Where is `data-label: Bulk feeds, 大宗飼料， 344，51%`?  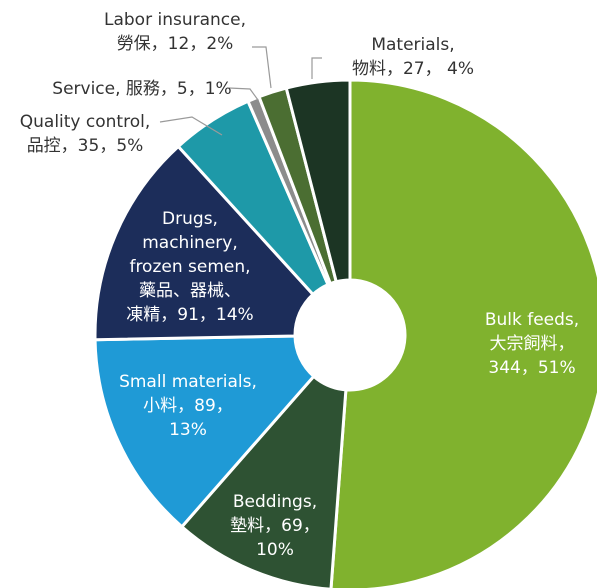
data-label: Bulk feeds, 大宗飼料， 344，51% is located at coordinates (532, 344).